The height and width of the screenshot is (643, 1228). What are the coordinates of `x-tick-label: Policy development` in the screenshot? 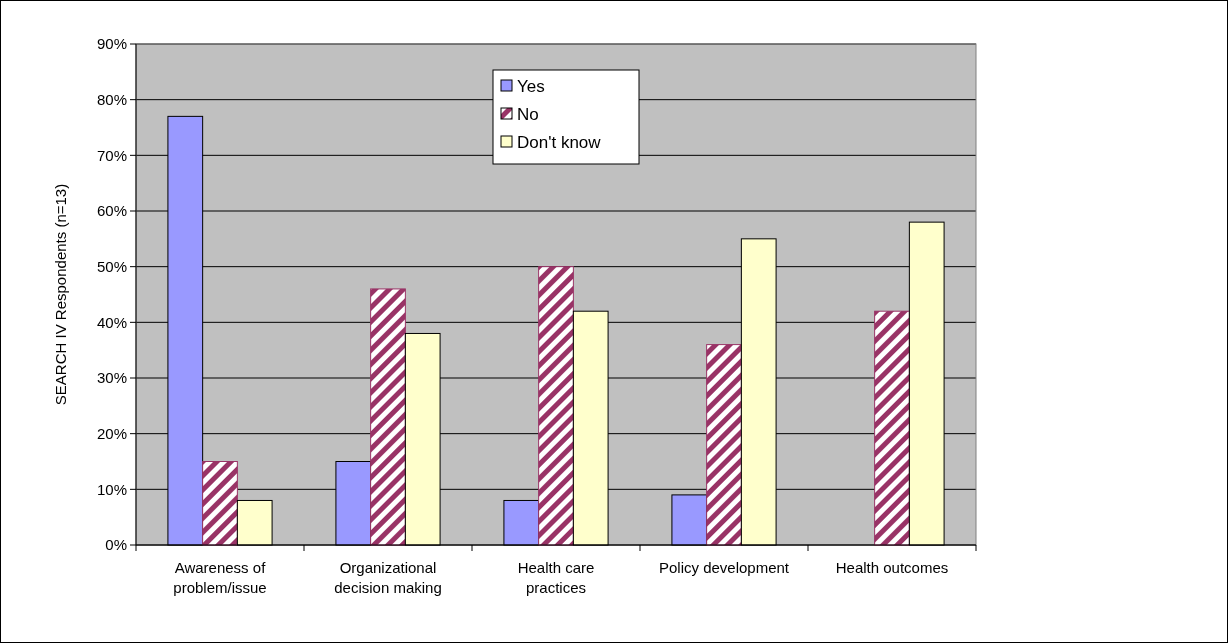 It's located at (724, 567).